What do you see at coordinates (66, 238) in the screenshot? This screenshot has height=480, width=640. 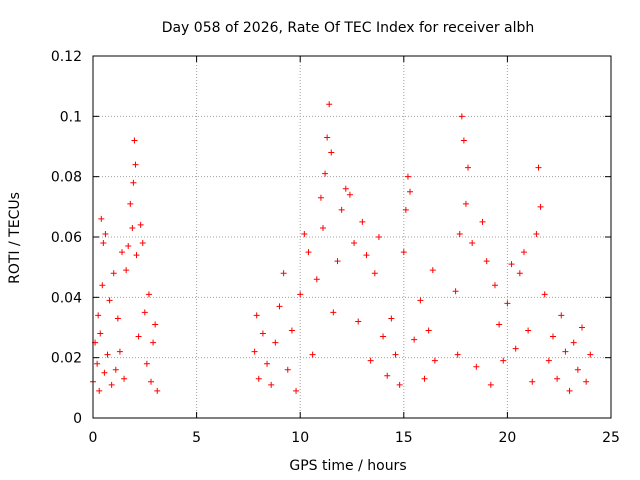 I see `y-tick-label: 0.06` at bounding box center [66, 238].